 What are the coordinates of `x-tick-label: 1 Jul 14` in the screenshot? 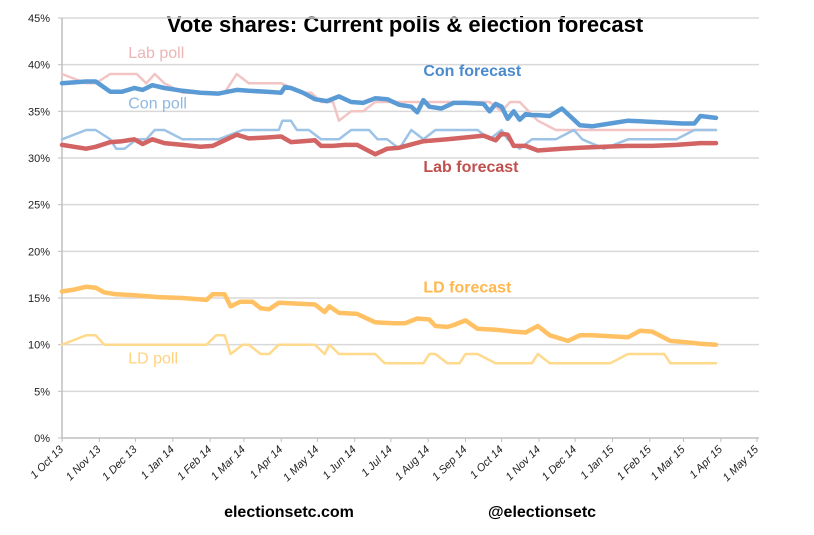 It's located at (377, 462).